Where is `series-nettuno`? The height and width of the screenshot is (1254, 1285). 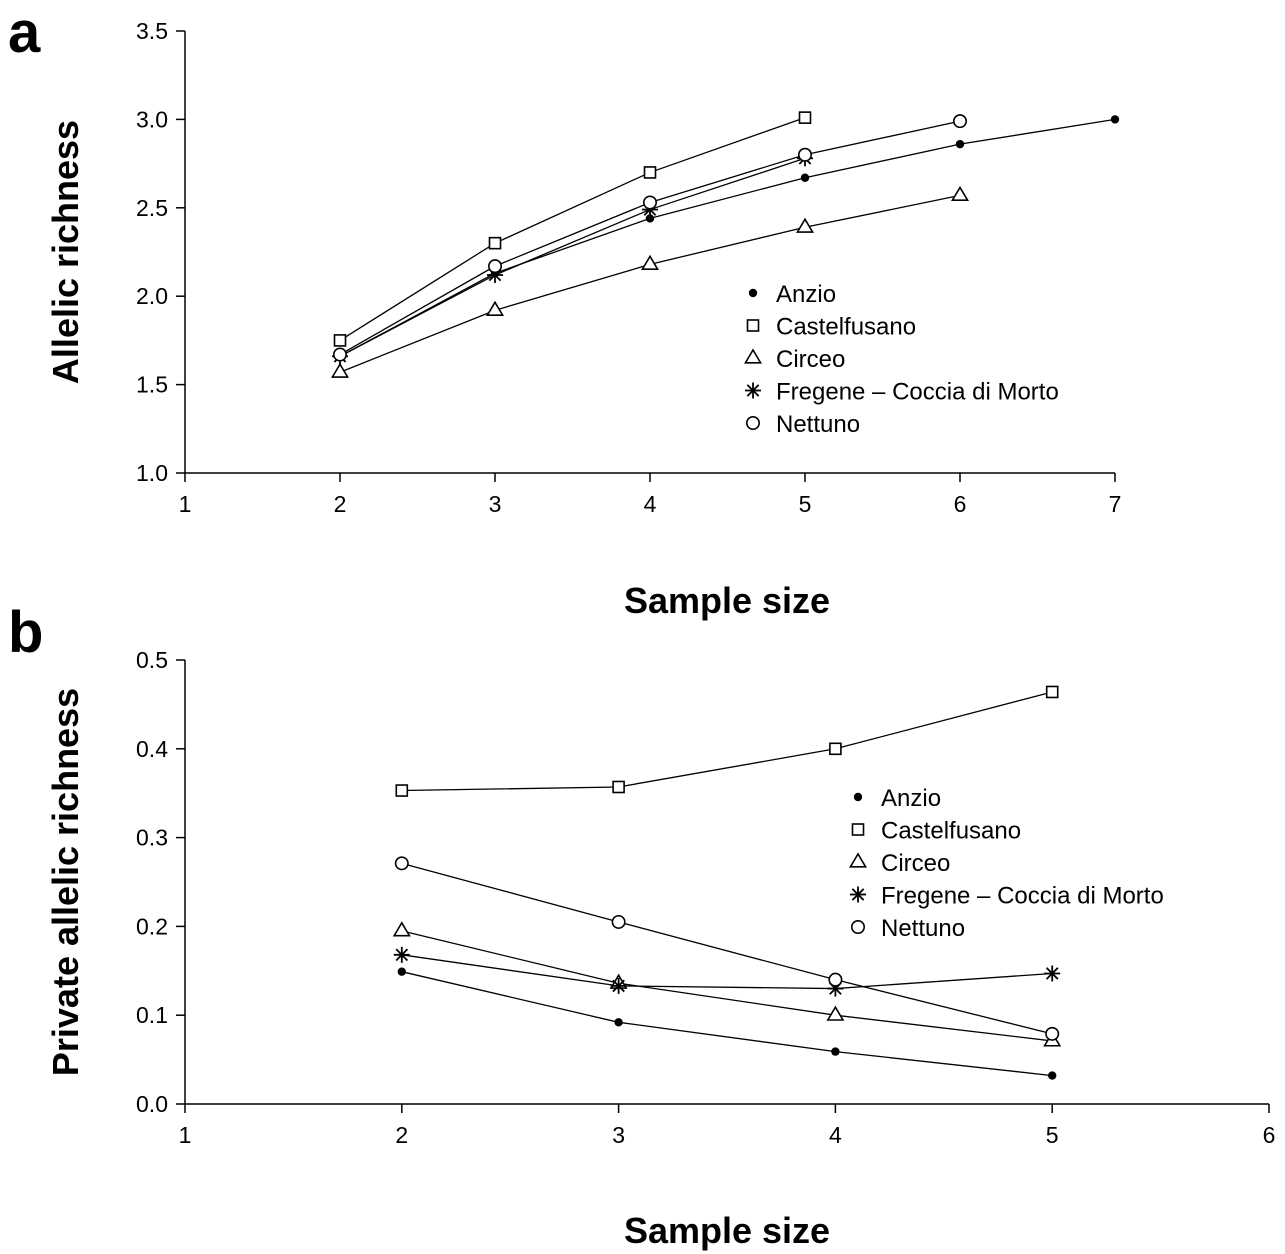 series-nettuno is located at coordinates (727, 948).